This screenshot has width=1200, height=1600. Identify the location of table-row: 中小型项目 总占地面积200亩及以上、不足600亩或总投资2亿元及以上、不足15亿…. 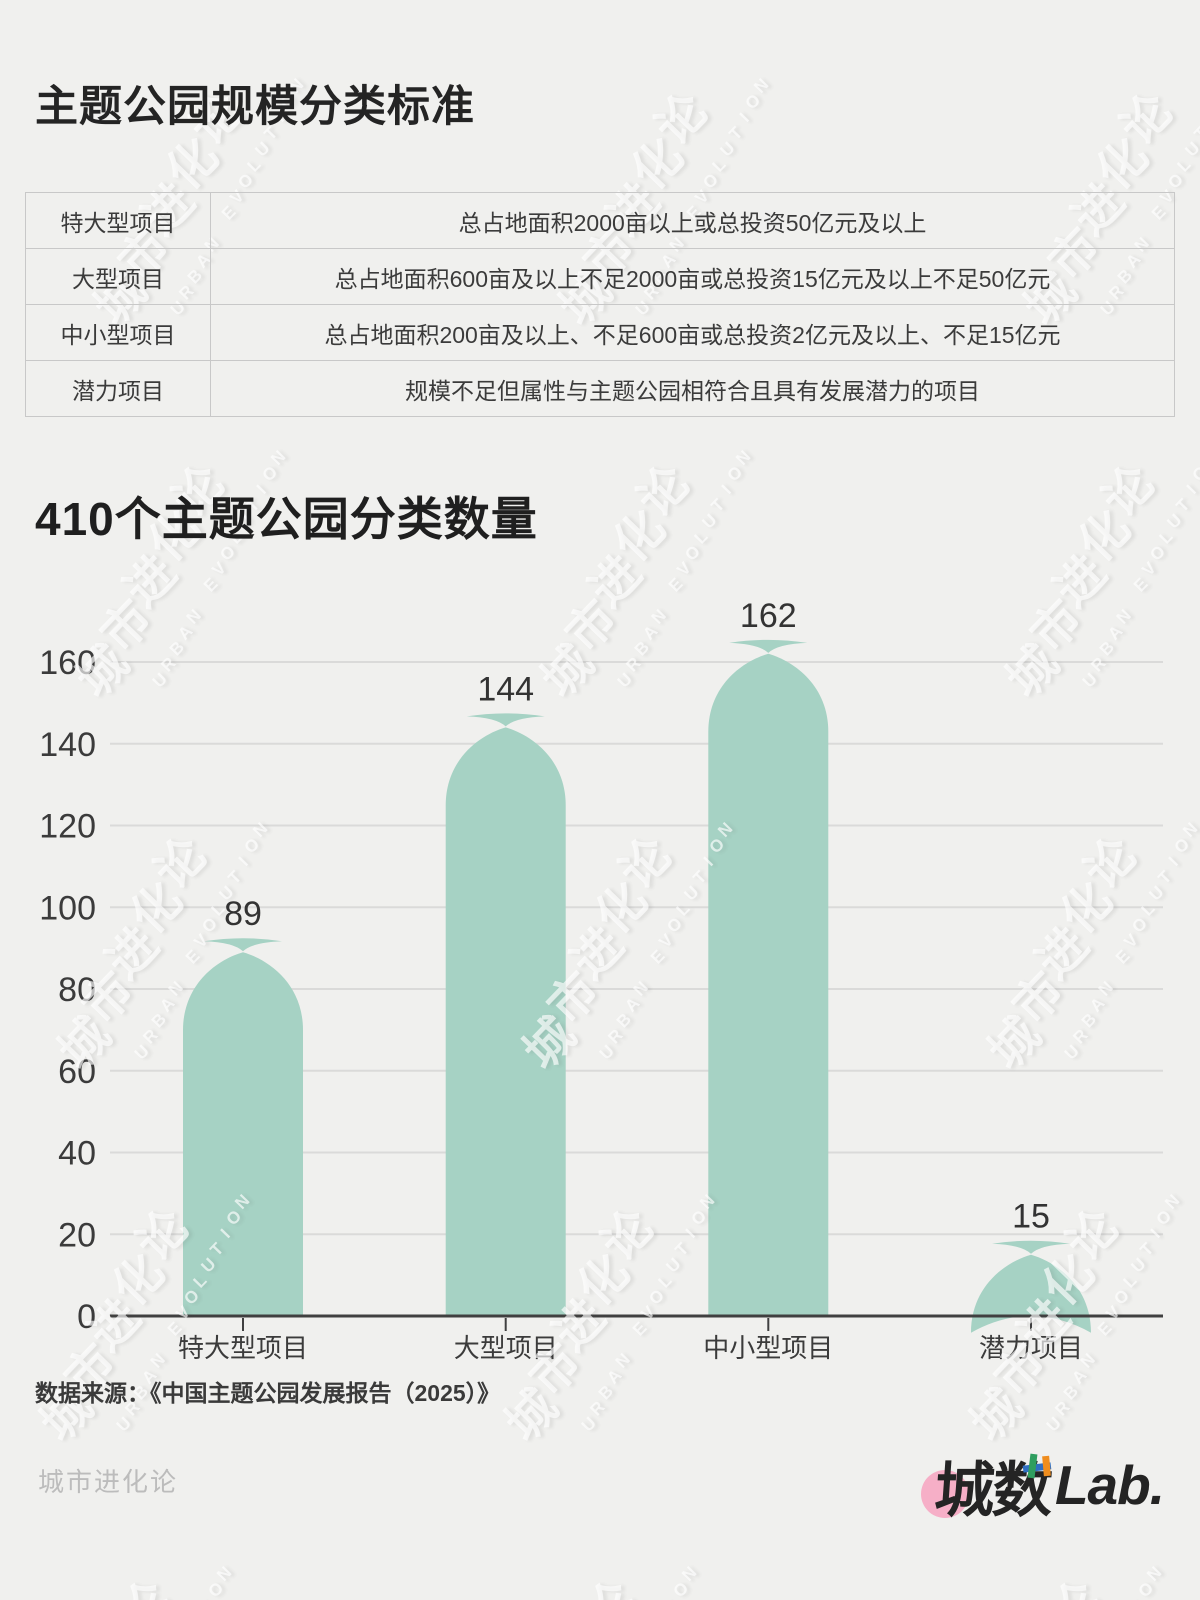
(600, 332).